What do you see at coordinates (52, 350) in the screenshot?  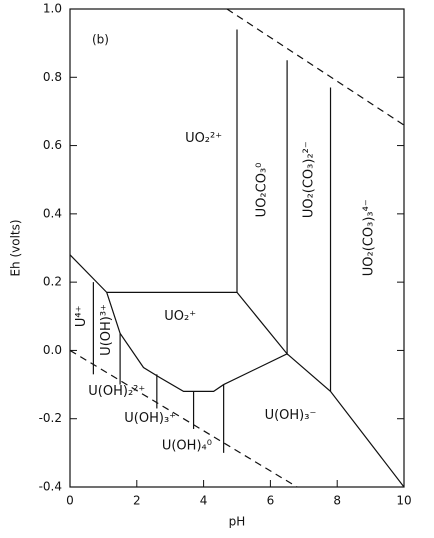 I see `y-tick-label: 0.0` at bounding box center [52, 350].